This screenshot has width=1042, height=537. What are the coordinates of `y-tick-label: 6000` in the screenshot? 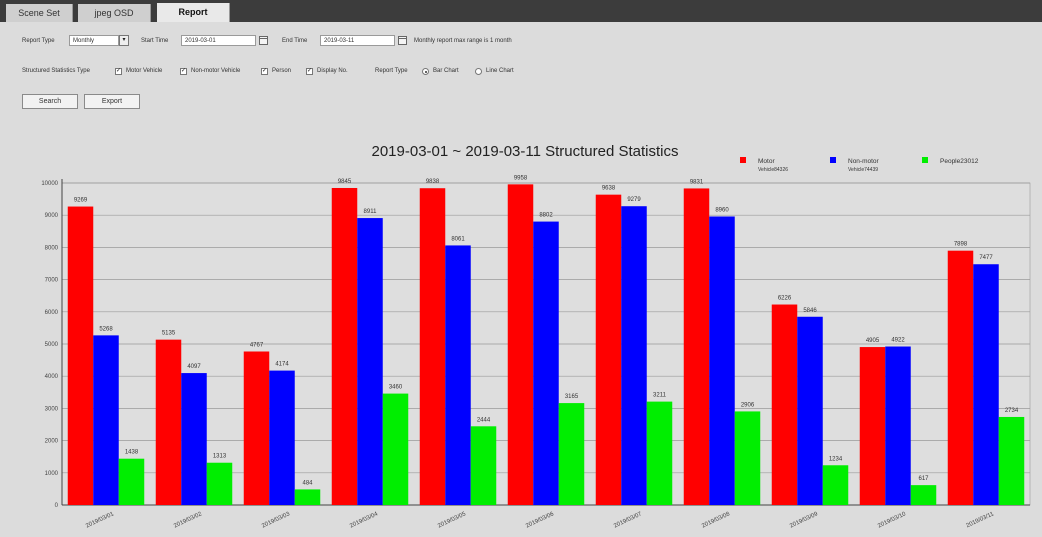 It's located at (52, 313).